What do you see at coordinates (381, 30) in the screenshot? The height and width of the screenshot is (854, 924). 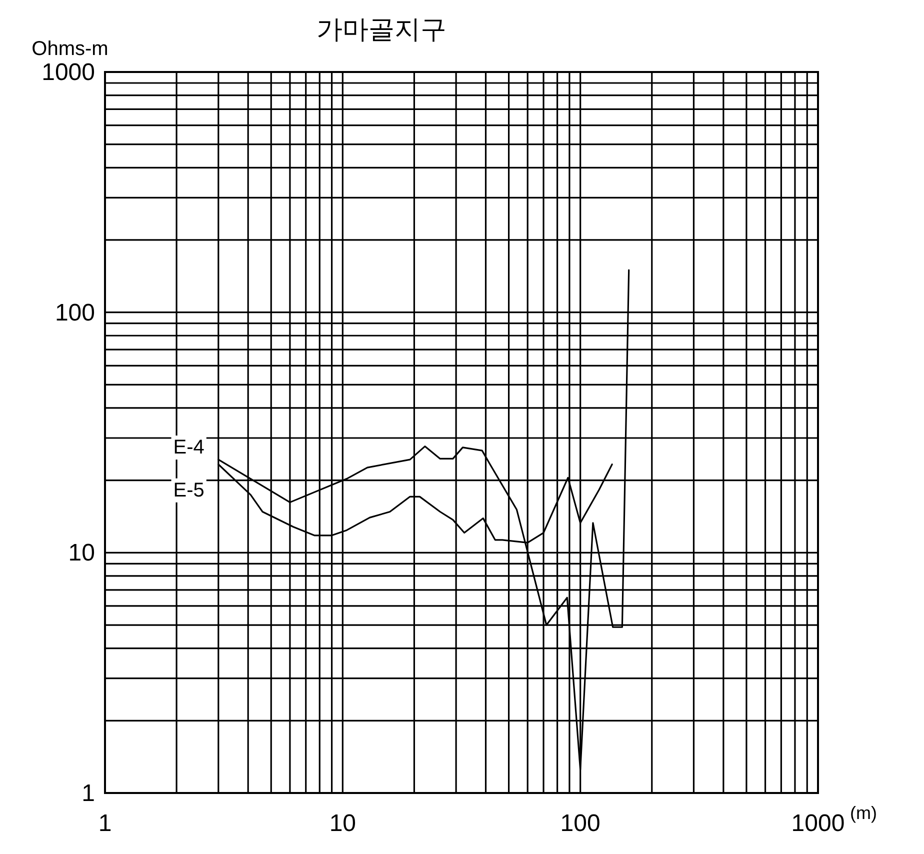 I see `chart-title: 가마골지구` at bounding box center [381, 30].